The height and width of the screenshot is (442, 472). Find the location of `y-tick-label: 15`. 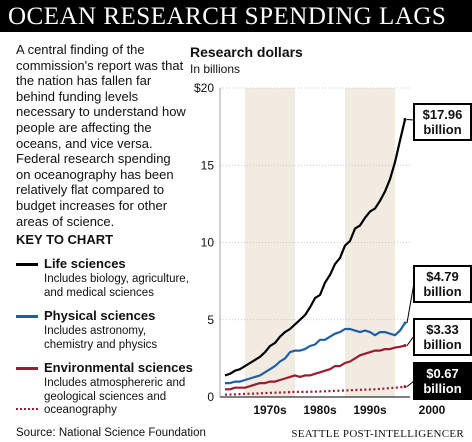

y-tick-label: 15 is located at coordinates (208, 165).